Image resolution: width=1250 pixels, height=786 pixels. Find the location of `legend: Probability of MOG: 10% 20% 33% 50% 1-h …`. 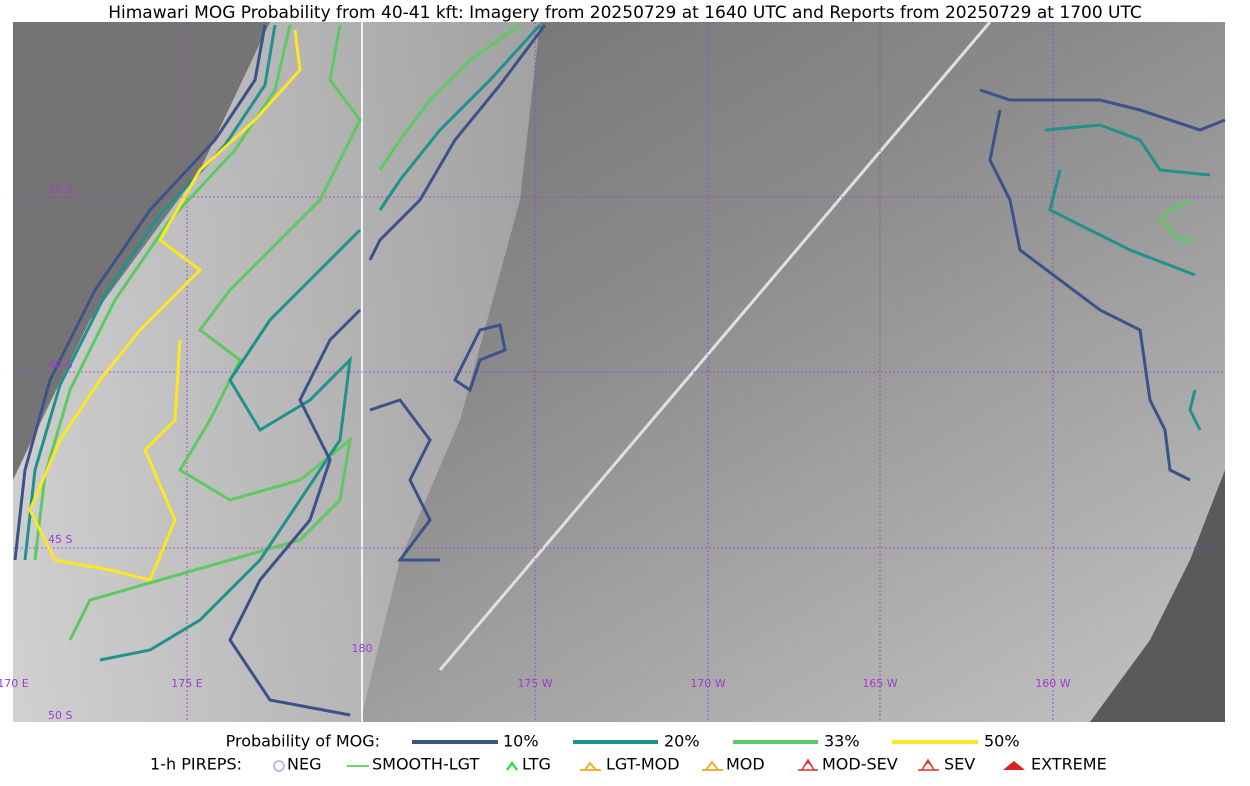

legend: Probability of MOG: 10% 20% 33% 50% 1-h … is located at coordinates (628, 753).